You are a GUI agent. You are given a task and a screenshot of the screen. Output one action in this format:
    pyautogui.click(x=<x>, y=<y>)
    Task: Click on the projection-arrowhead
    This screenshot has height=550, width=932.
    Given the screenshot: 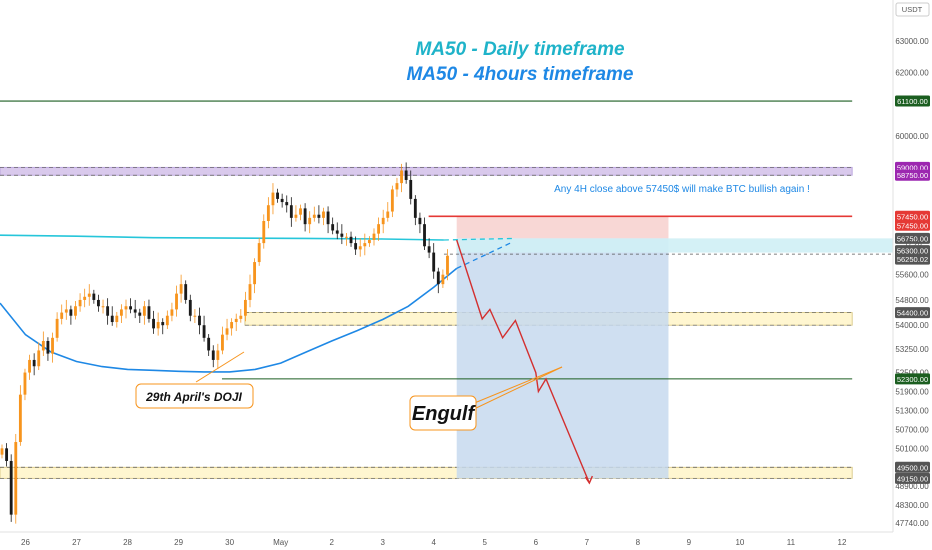 What is the action you would take?
    pyautogui.click(x=589, y=480)
    